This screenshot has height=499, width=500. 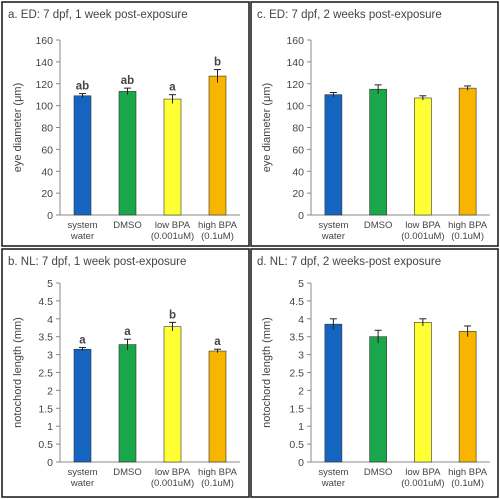 What do you see at coordinates (98, 15) in the screenshot?
I see `chart-title: a. ED: 7 dpf, 1 week post-exposure` at bounding box center [98, 15].